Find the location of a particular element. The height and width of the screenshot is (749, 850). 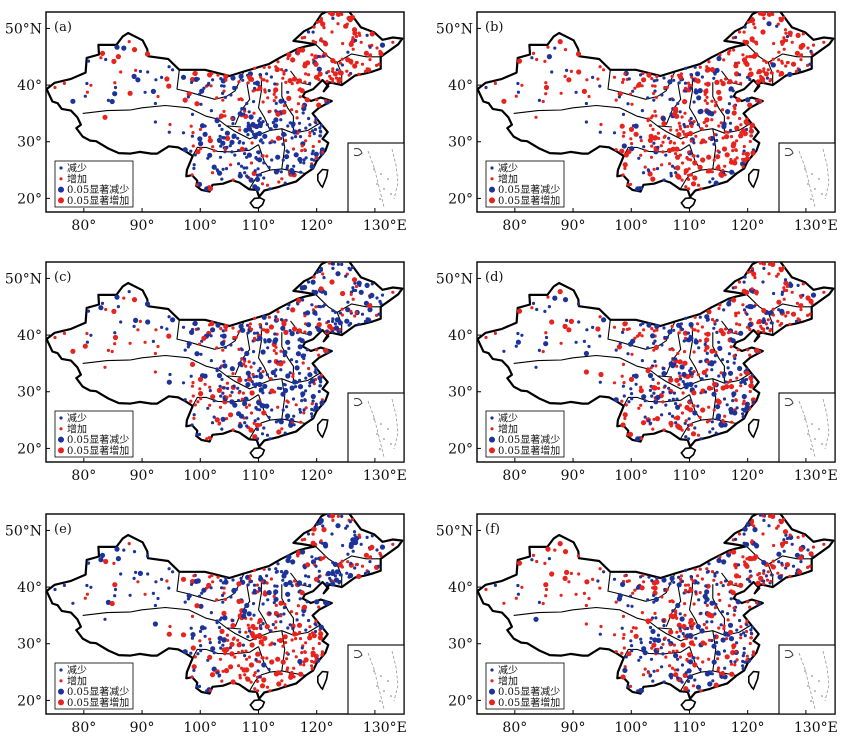

legend-label: 增加 is located at coordinates (77, 680).